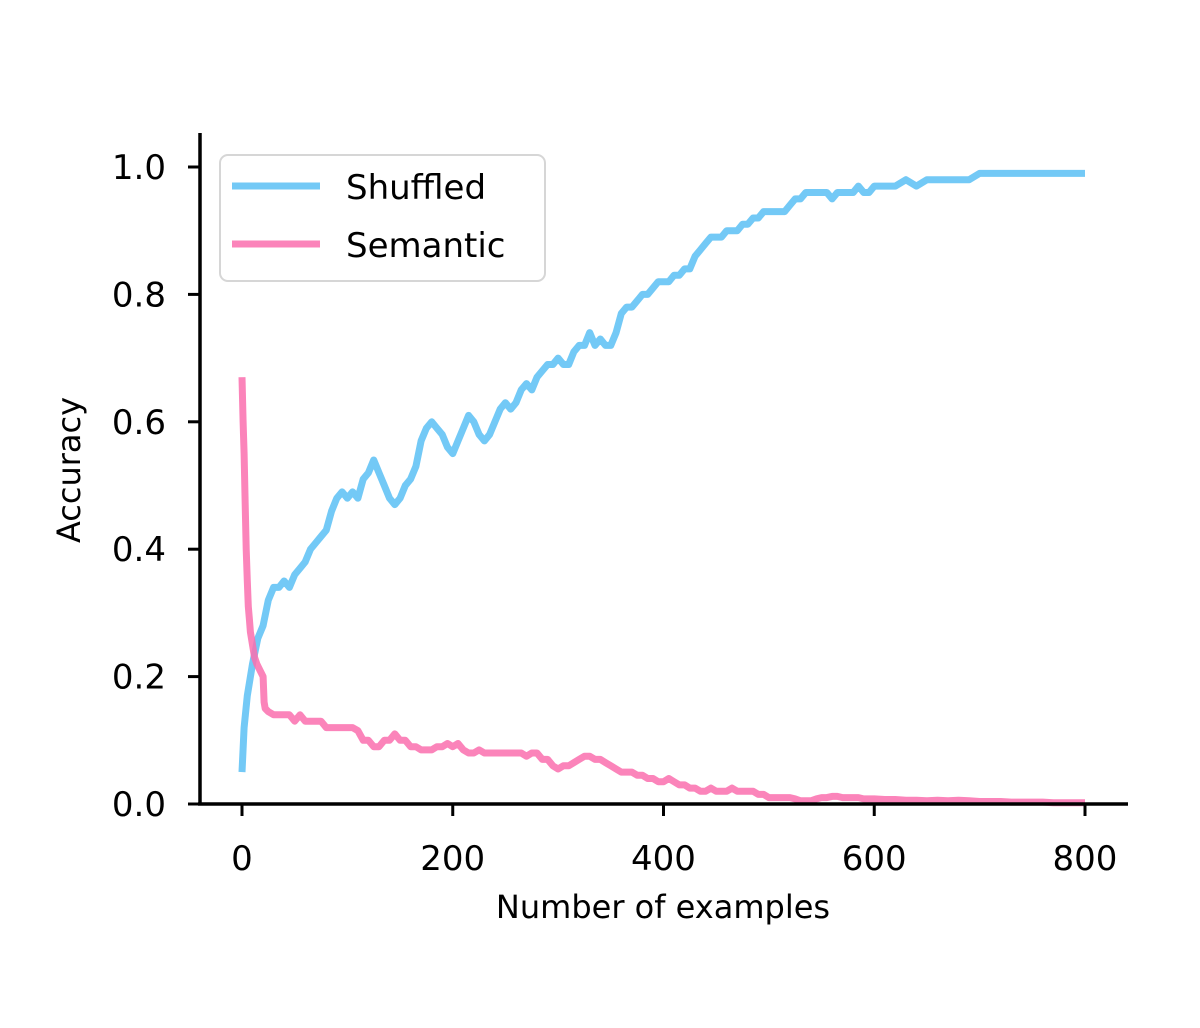  I want to click on x-axis-ticks: 0 200 400 600 800, so click(674, 841).